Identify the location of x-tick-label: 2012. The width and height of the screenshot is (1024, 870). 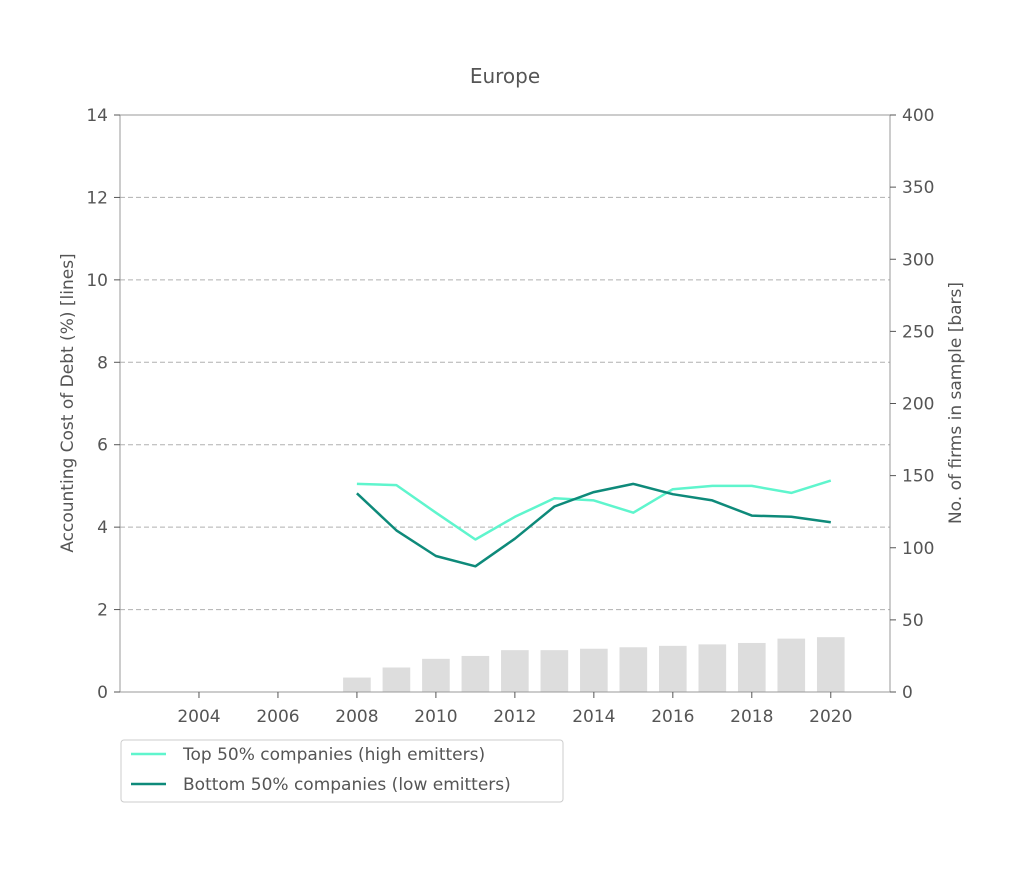
(514, 717).